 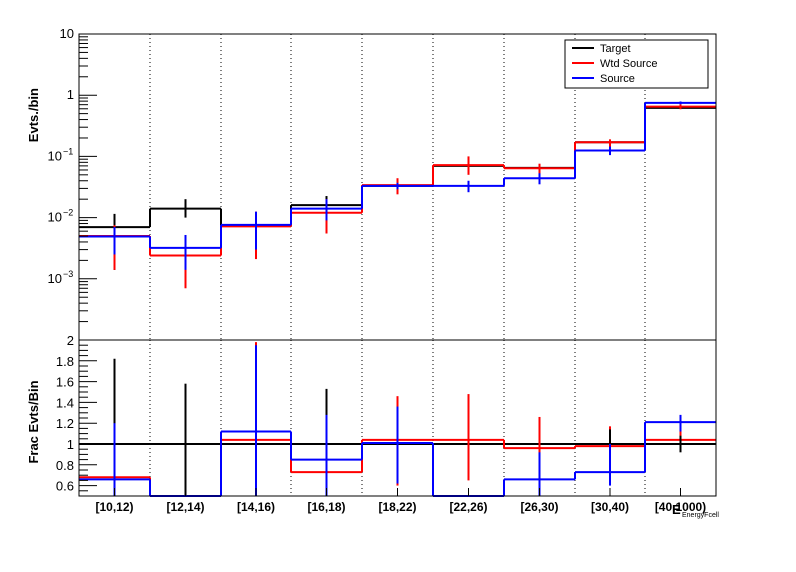 What do you see at coordinates (76, 415) in the screenshot?
I see `bottom-y-axis: 2 1.8 1.6 1.4 1.2 1 0.8 0.6` at bounding box center [76, 415].